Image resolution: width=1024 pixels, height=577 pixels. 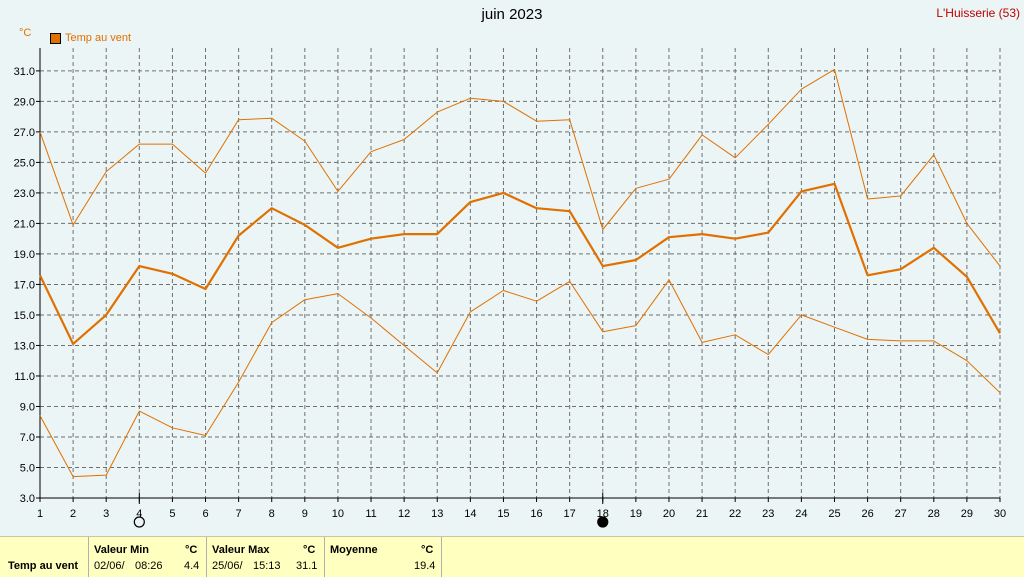 I want to click on x-tick-label: 21, so click(x=702, y=514).